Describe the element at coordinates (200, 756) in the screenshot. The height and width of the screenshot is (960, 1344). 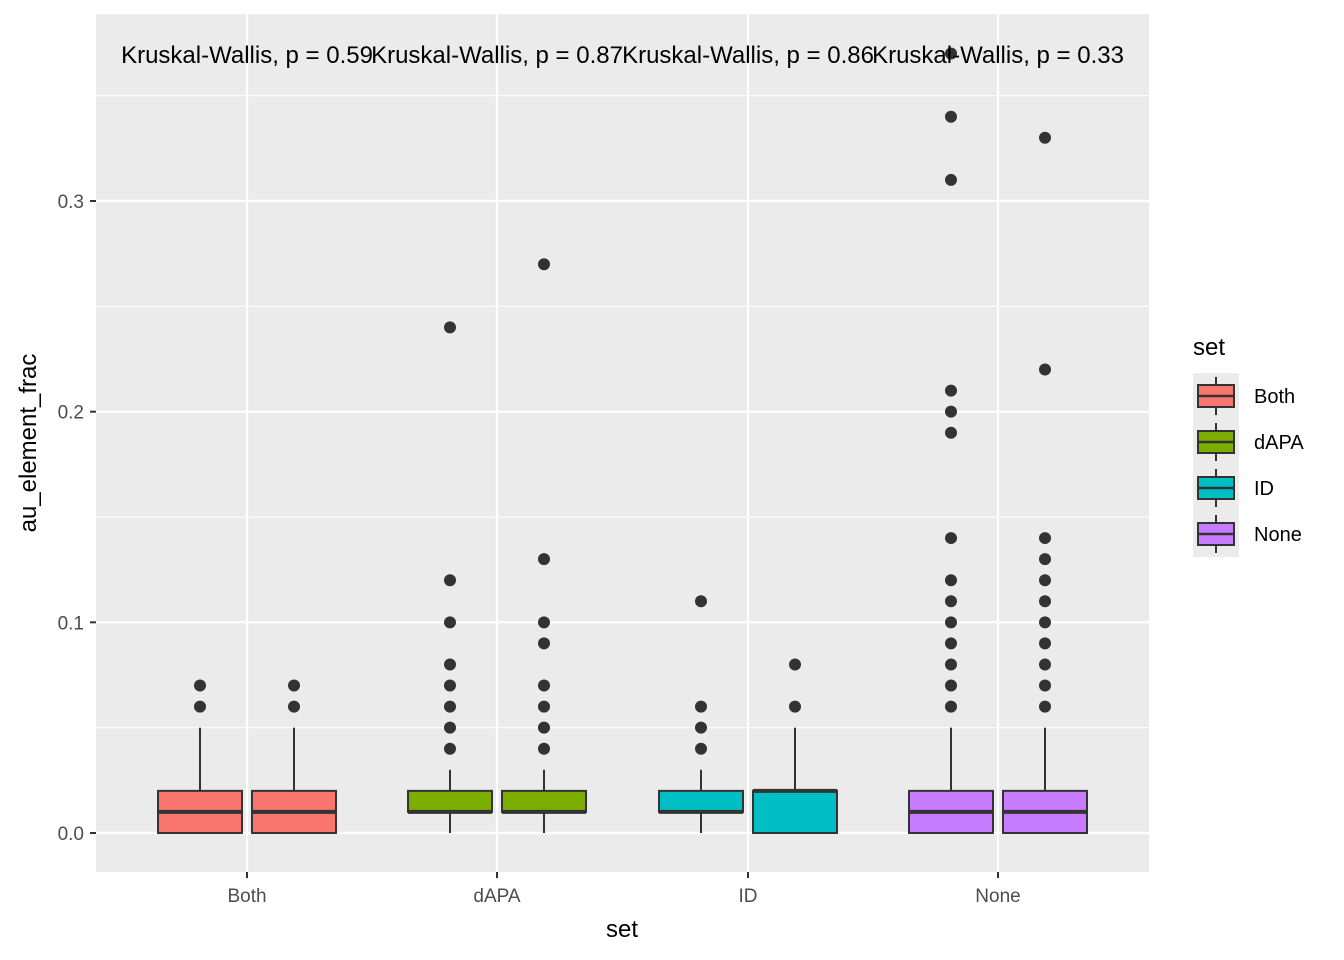
I see `box-both-left` at that location.